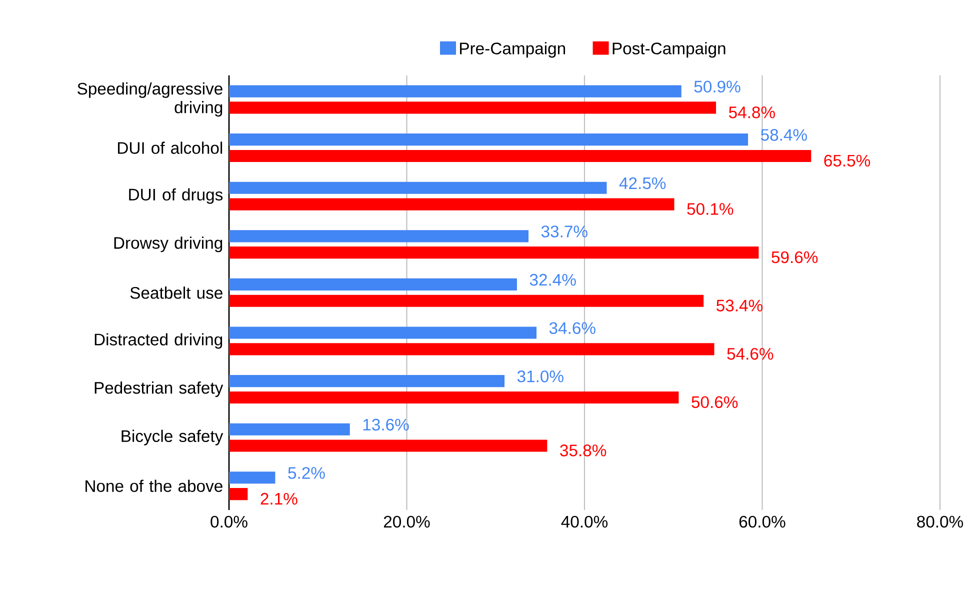 This screenshot has width=971, height=590. What do you see at coordinates (158, 341) in the screenshot?
I see `y-tick-label: Distracted driving` at bounding box center [158, 341].